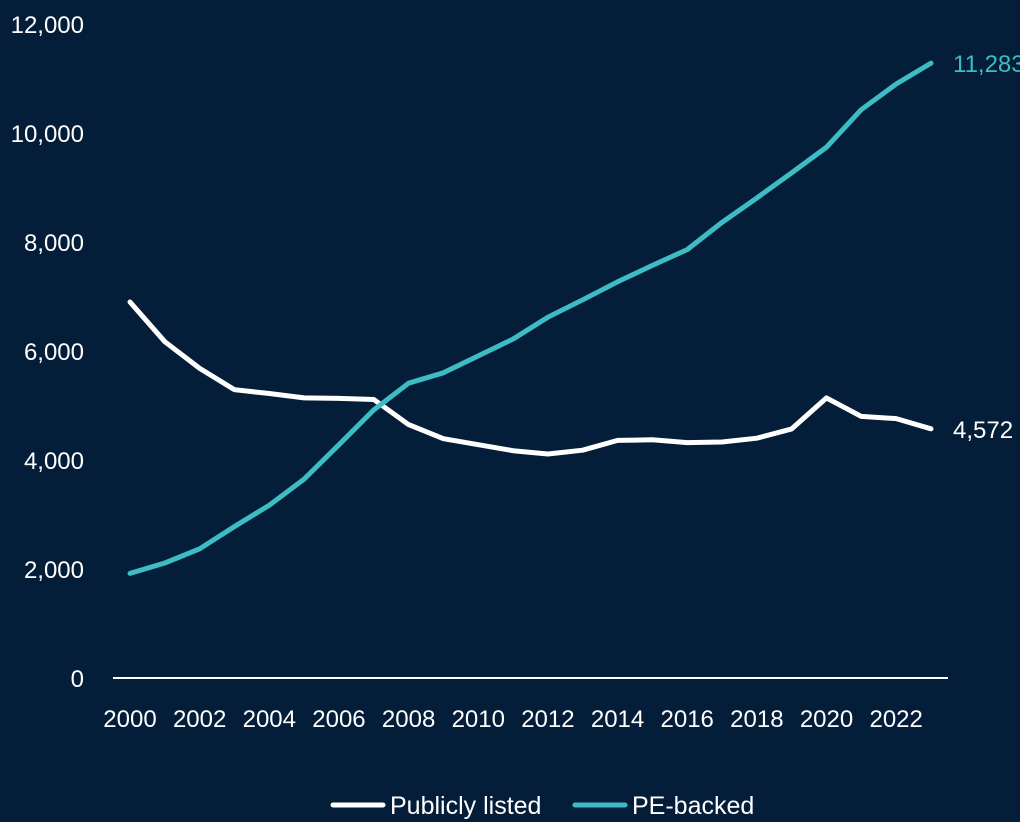 The image size is (1020, 822). Describe the element at coordinates (465, 806) in the screenshot. I see `legend-label: Publicly listed` at that location.